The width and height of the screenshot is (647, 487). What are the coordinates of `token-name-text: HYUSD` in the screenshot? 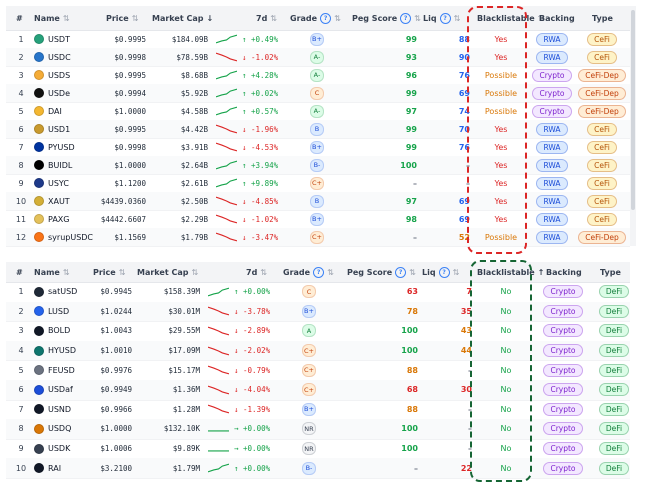 It's located at (62, 351).